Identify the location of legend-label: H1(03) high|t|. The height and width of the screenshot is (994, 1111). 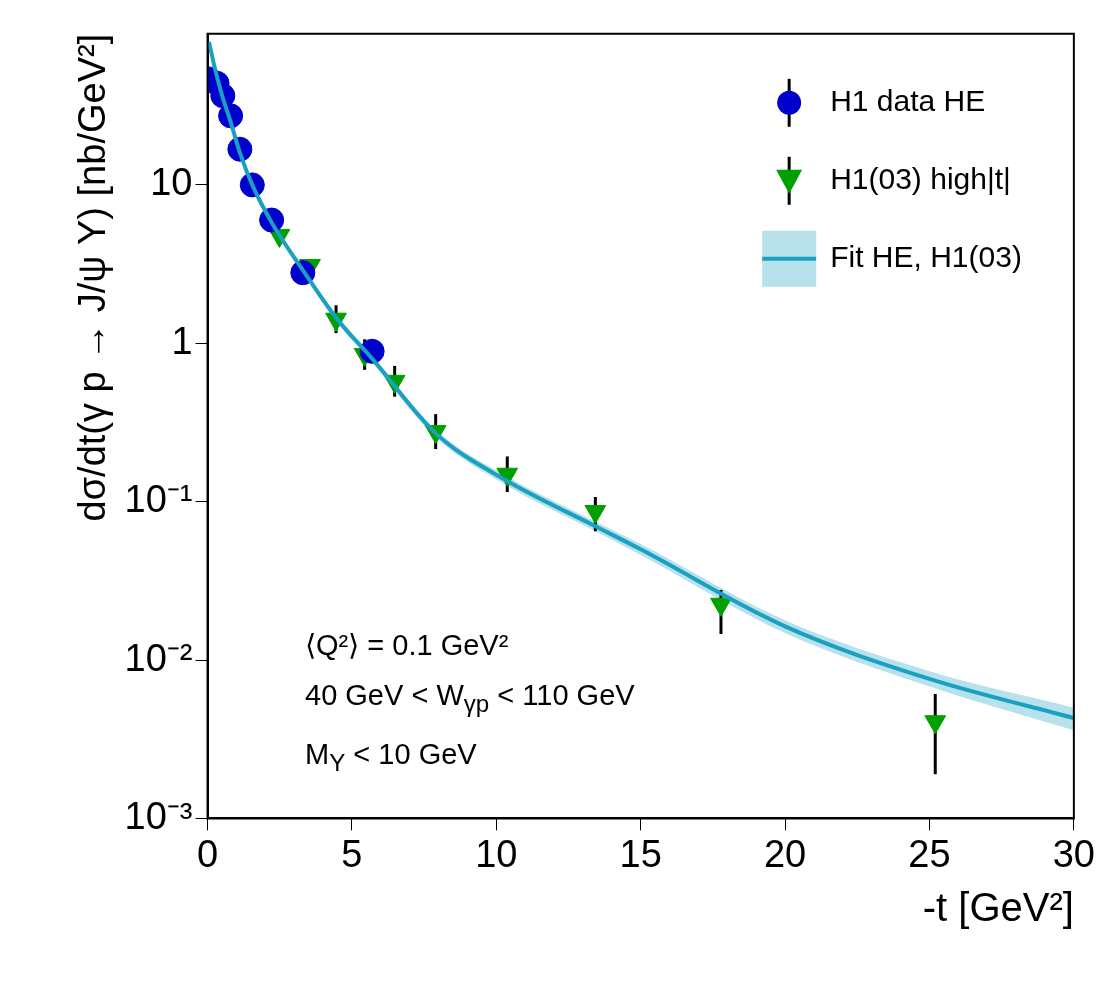
(920, 179).